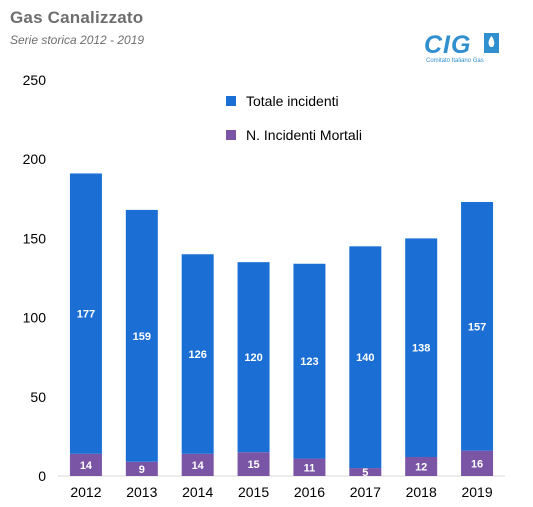  I want to click on x-tick-label-2016: 2016, so click(309, 492).